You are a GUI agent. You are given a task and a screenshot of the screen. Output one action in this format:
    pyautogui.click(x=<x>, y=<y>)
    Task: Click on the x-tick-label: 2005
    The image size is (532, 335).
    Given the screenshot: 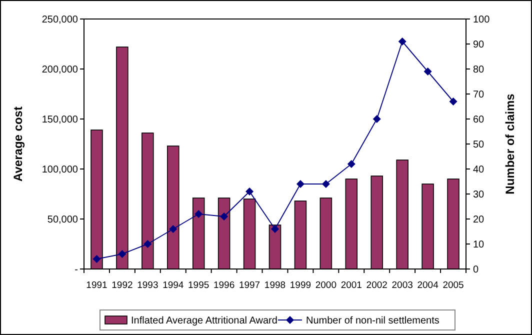 What is the action you would take?
    pyautogui.click(x=453, y=285)
    